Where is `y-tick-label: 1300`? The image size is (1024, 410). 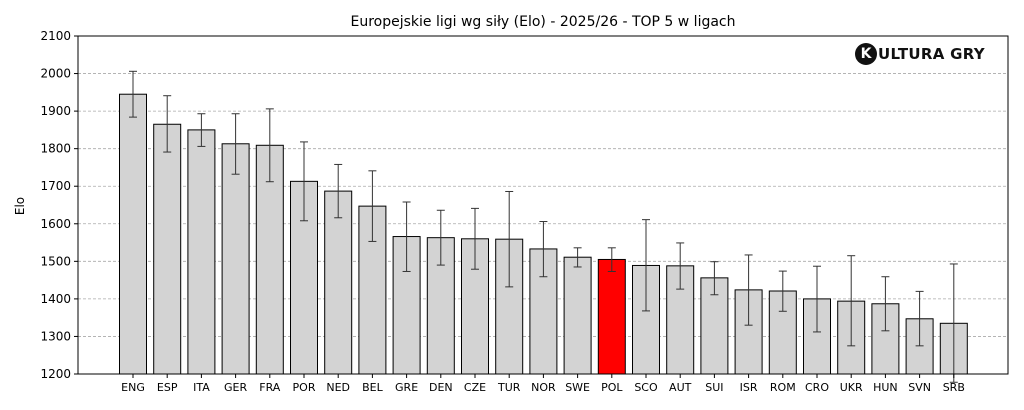
y-tick-label: 1300 is located at coordinates (55, 336).